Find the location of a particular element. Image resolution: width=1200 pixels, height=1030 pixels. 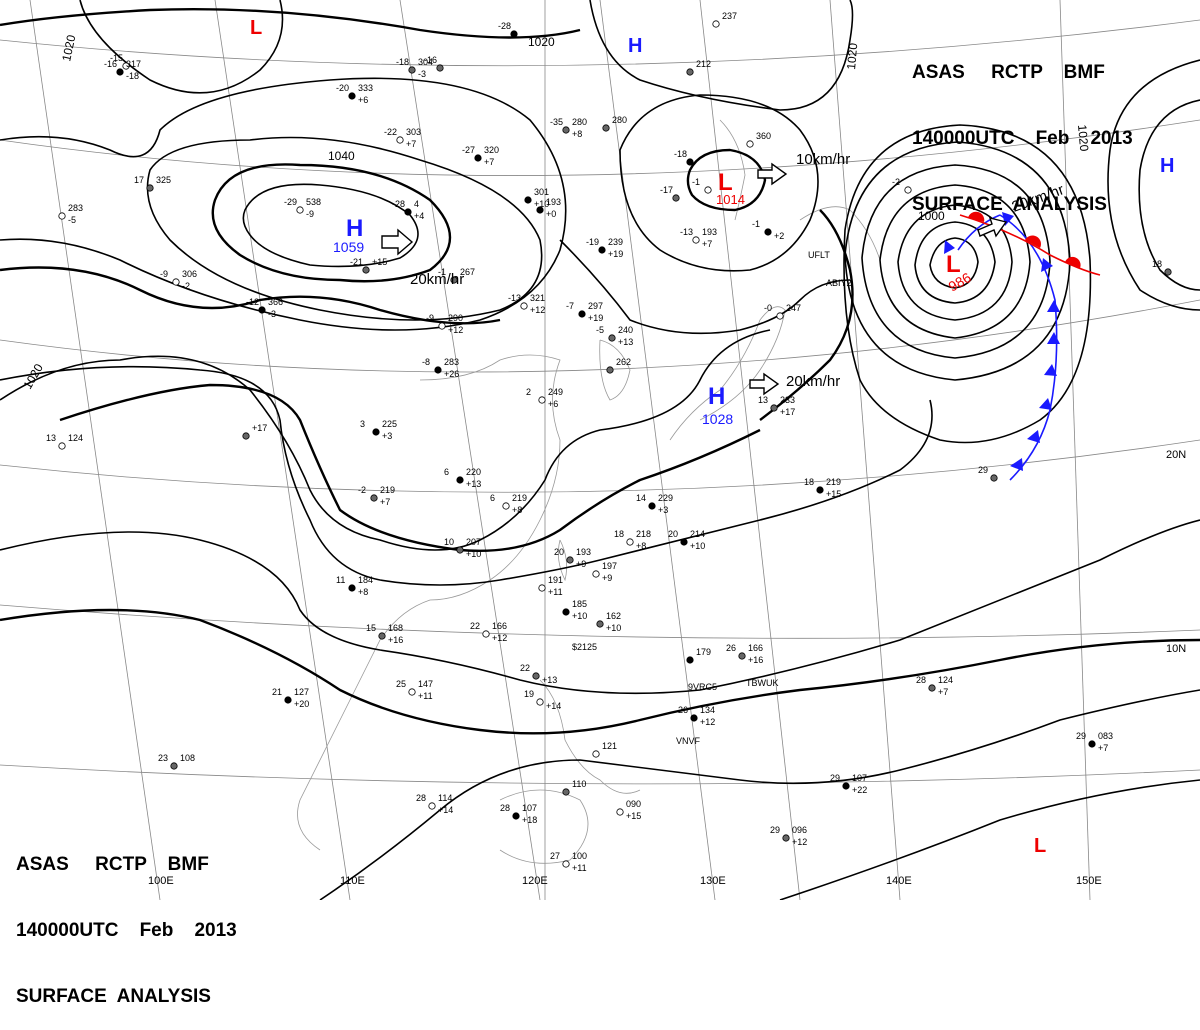

station-pressure: 212 is located at coordinates (703, 64).